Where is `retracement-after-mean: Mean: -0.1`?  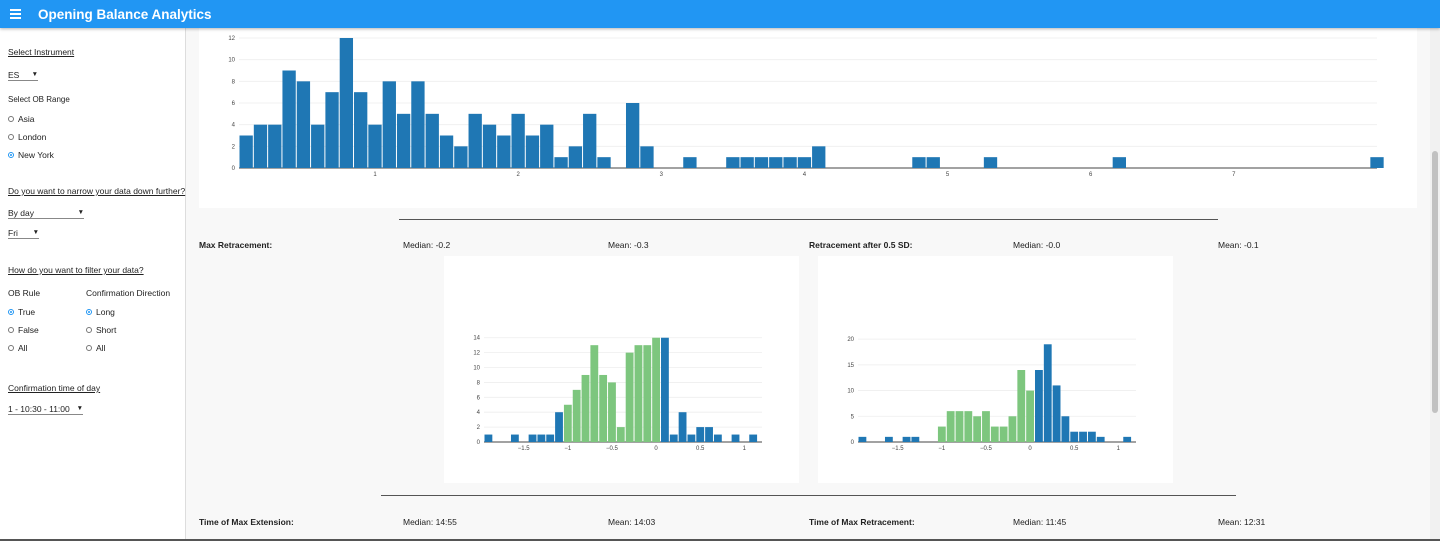
retracement-after-mean: Mean: -0.1 is located at coordinates (1238, 245).